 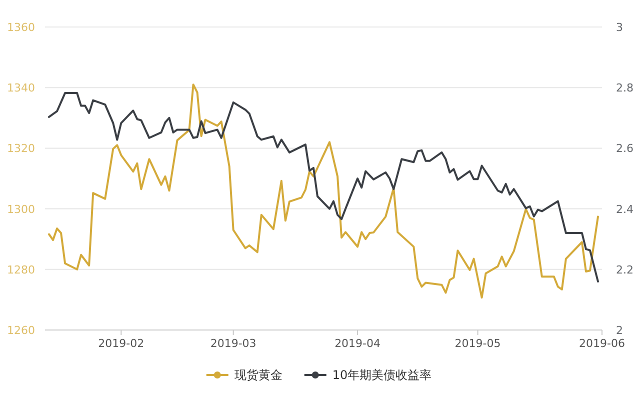 What do you see at coordinates (21, 88) in the screenshot?
I see `y-tick-label: 1340` at bounding box center [21, 88].